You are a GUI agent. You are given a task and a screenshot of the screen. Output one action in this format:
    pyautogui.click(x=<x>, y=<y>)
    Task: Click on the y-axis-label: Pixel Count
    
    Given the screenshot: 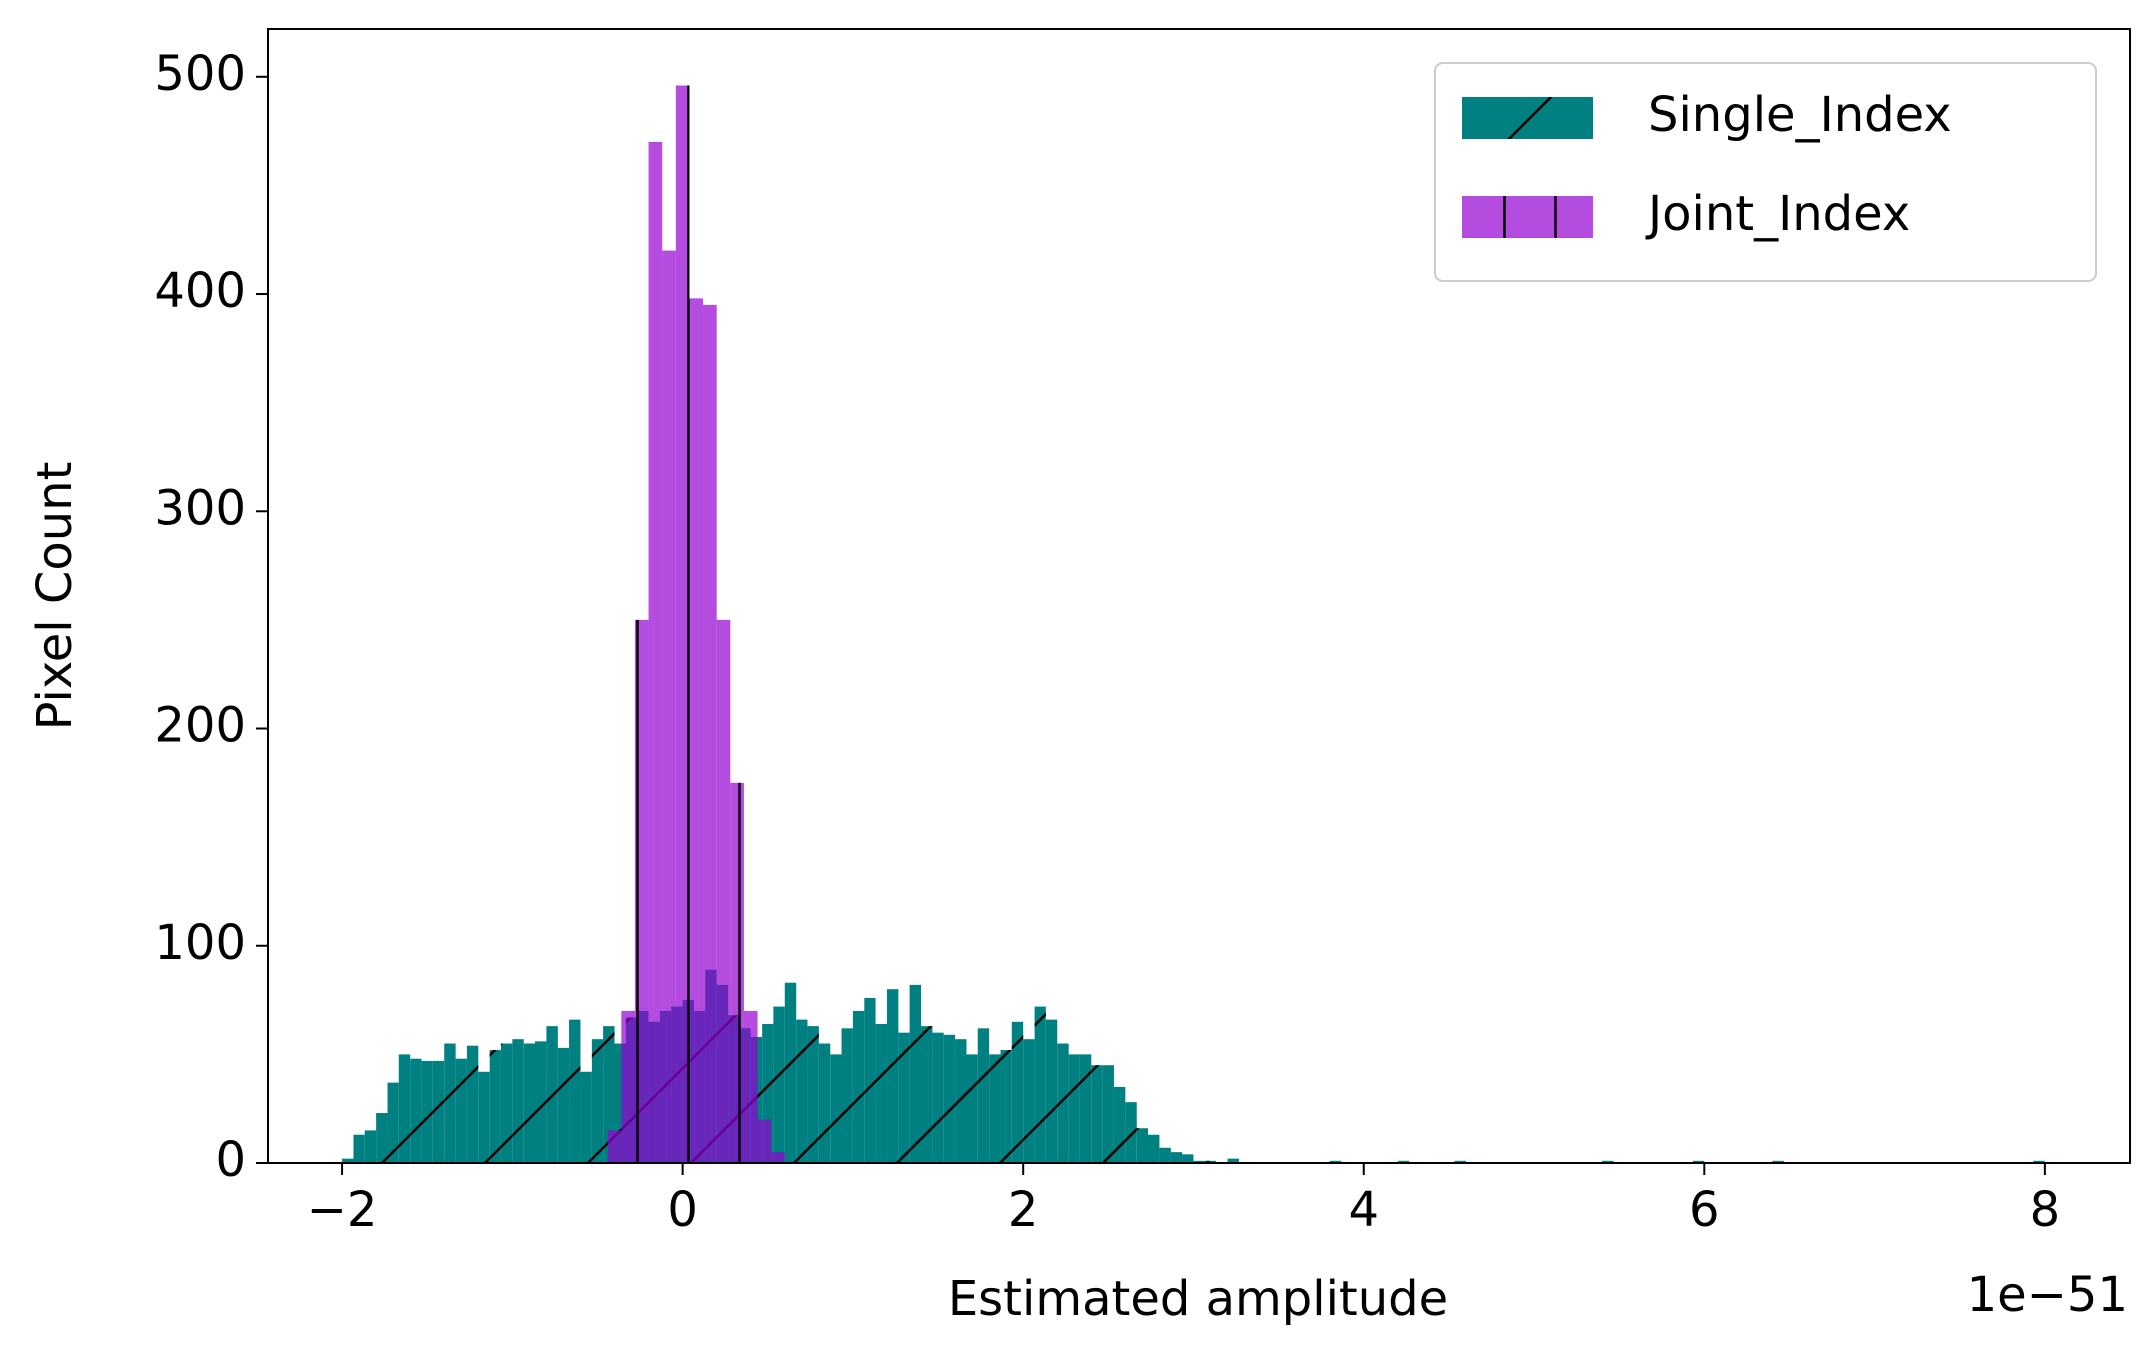 What is the action you would take?
    pyautogui.click(x=55, y=596)
    